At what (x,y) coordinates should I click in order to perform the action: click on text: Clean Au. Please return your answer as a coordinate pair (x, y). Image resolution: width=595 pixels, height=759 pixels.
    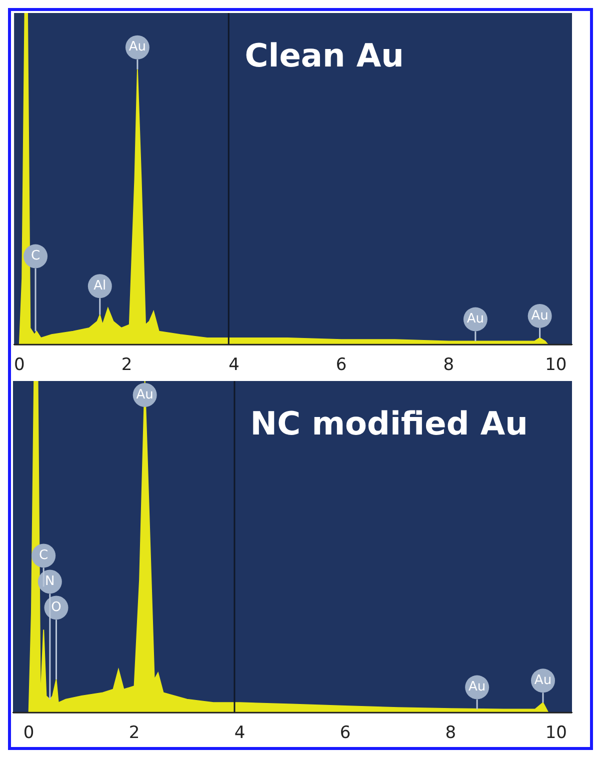
    Looking at the image, I should click on (324, 55).